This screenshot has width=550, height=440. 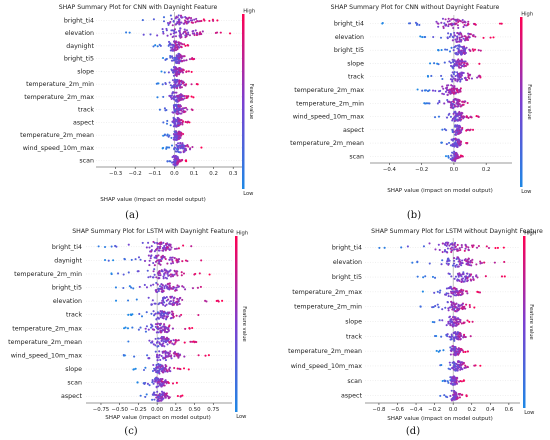 I want to click on x-tick-label: −0.4, so click(x=417, y=410).